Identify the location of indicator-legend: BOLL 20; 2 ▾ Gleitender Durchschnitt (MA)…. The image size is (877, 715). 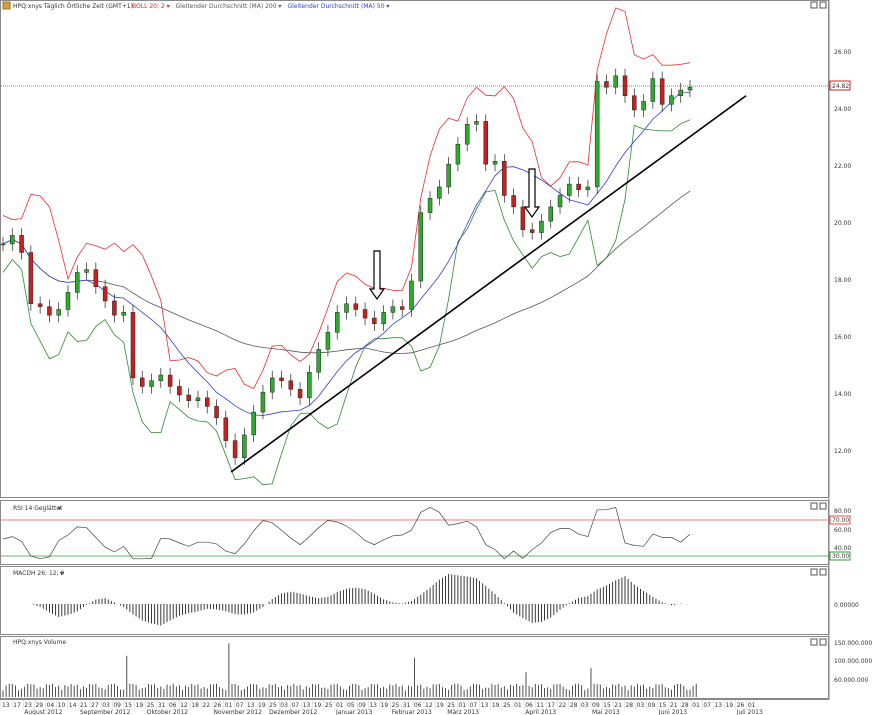
(260, 6).